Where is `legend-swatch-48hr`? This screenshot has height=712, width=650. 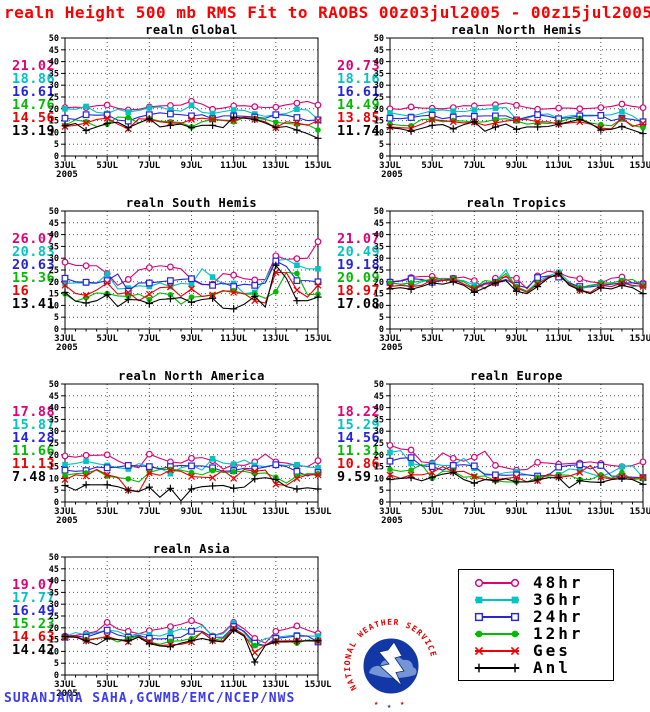 legend-swatch-48hr is located at coordinates (497, 582).